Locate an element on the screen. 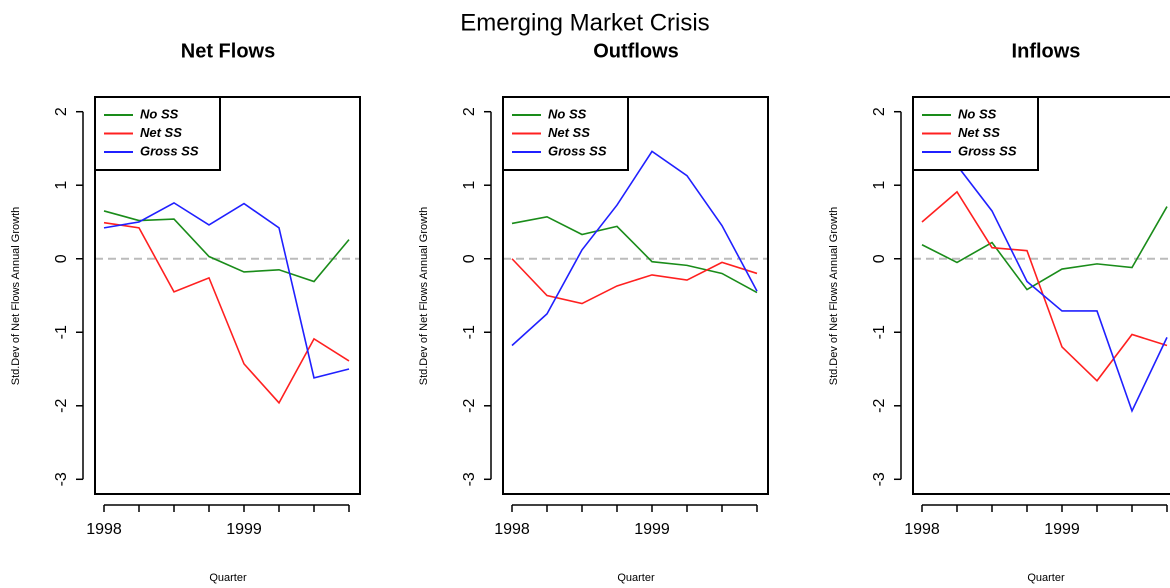  panel-title: Inflows is located at coordinates (1046, 51).